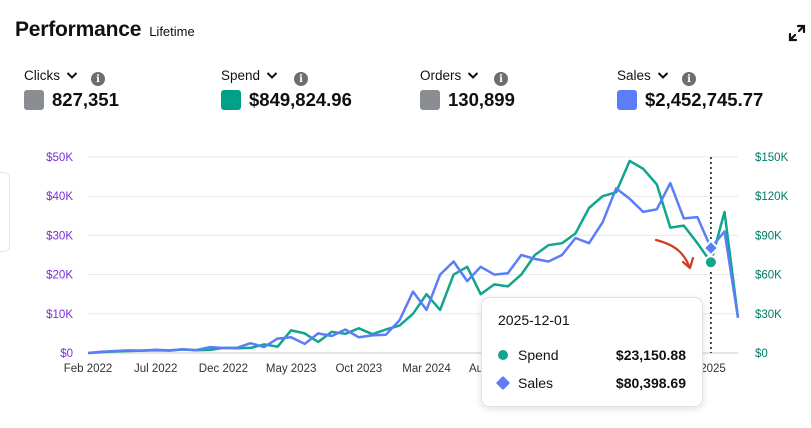 This screenshot has height=428, width=811. What do you see at coordinates (710, 262) in the screenshot?
I see `spend-hover-point` at bounding box center [710, 262].